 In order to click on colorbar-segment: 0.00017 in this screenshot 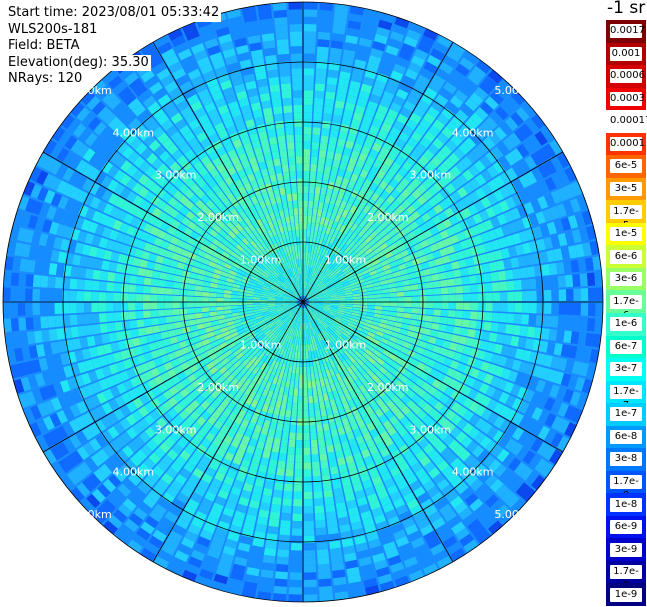, I will do `click(626, 122)`.